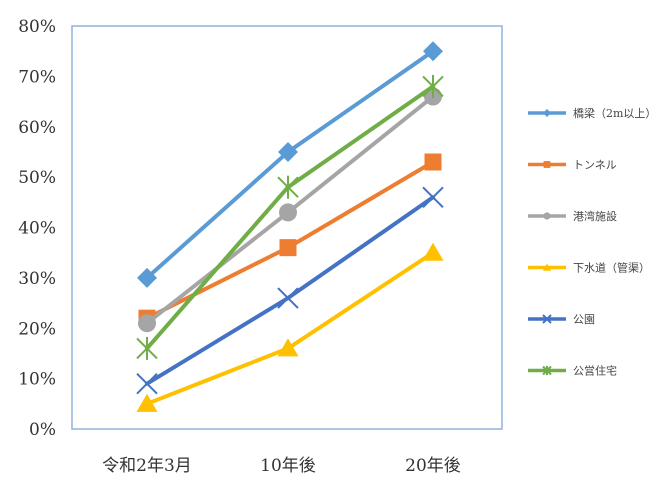 This screenshot has width=670, height=480. I want to click on legend-label: 公園, so click(584, 319).